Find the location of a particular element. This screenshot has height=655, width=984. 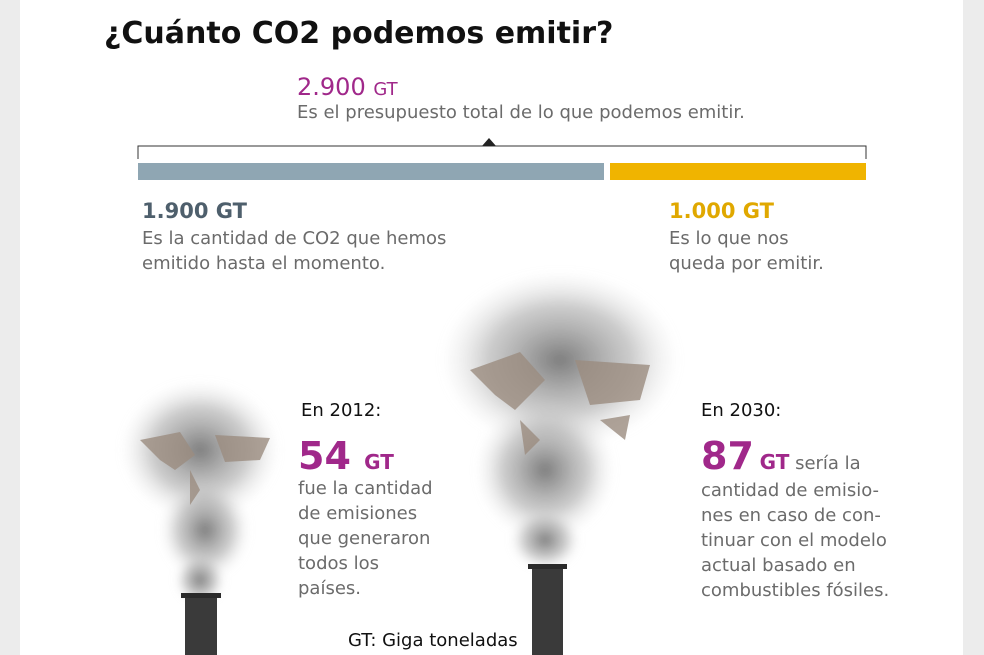

text-line: Es lo que nos is located at coordinates (729, 238).